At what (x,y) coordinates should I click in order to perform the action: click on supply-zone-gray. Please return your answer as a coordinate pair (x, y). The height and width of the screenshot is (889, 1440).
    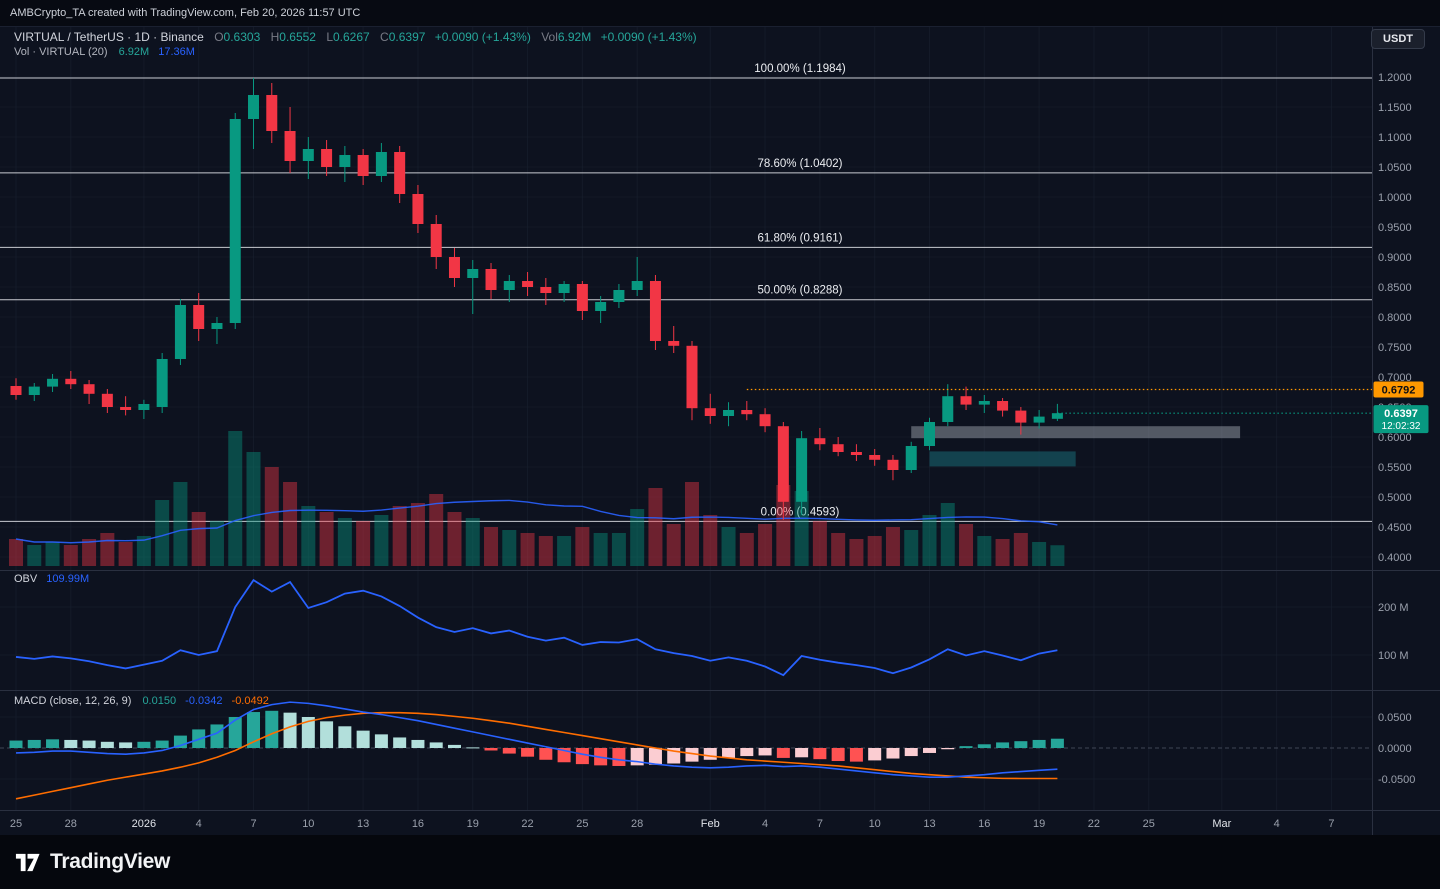
    Looking at the image, I should click on (1076, 432).